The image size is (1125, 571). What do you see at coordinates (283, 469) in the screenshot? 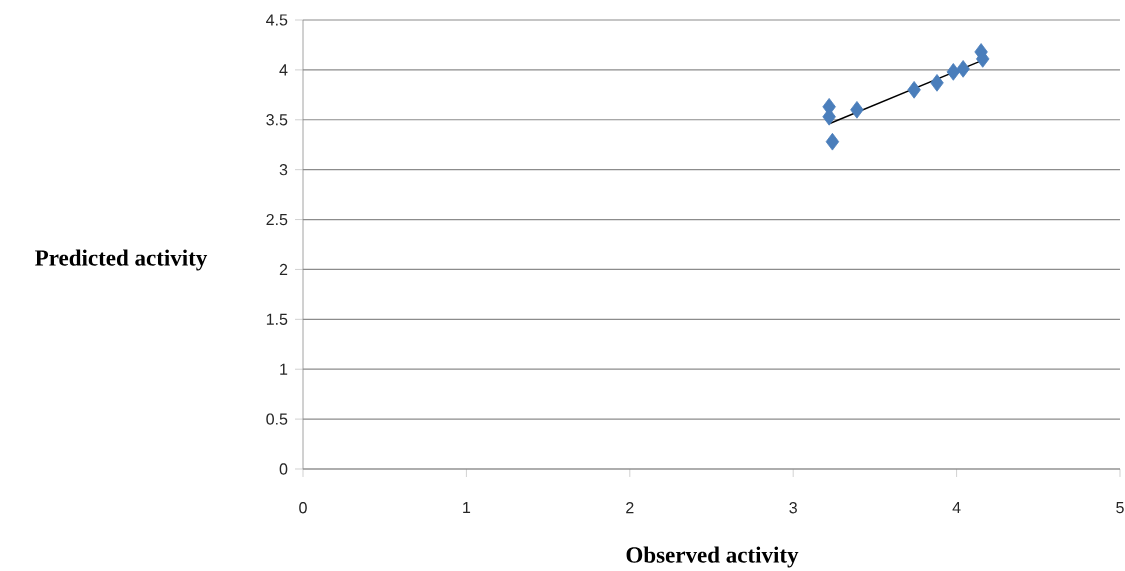
I see `y-tick-label: 0` at bounding box center [283, 469].